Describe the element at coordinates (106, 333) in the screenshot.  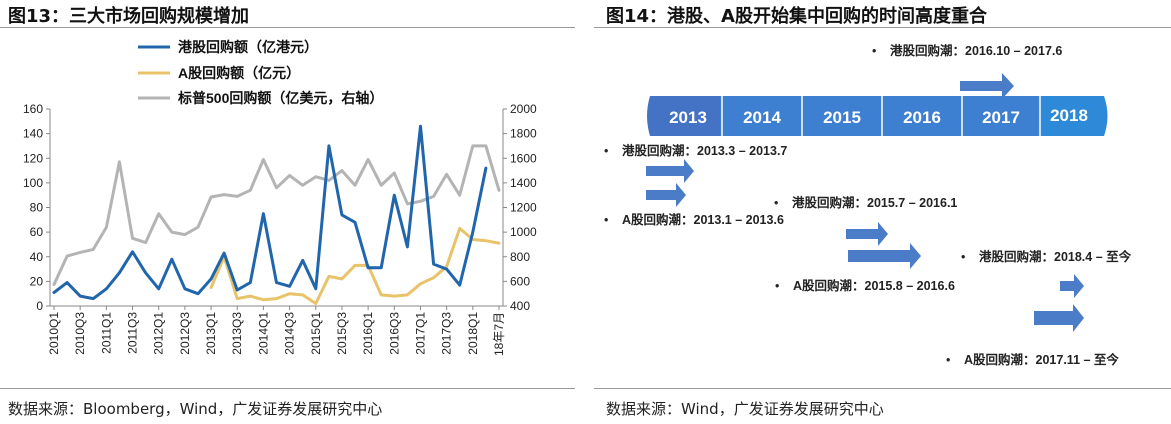
I see `x-tick-label: 2011Q1` at that location.